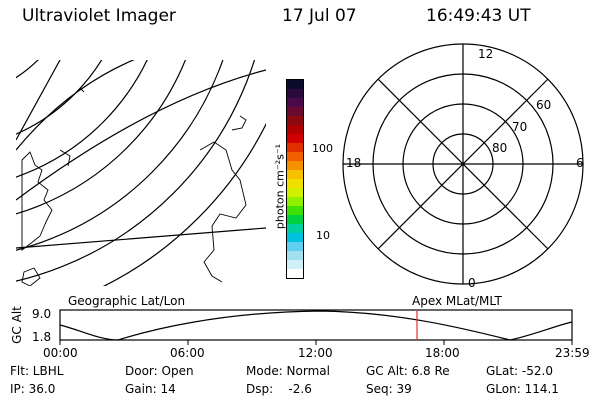 Image resolution: width=600 pixels, height=400 pixels. Describe the element at coordinates (280, 186) in the screenshot. I see `colorbar-unit-label: photon cm⁻²s⁻¹` at that location.